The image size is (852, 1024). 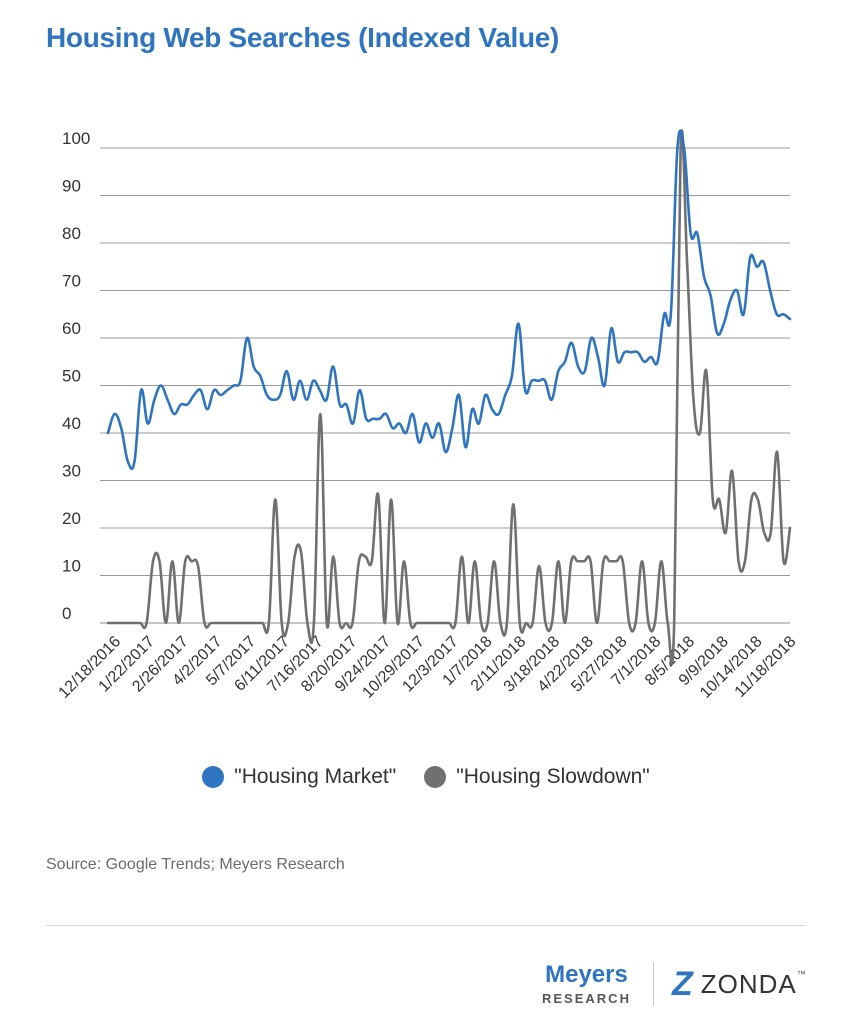 I want to click on zonda-logo-text: ZONDA, so click(x=748, y=983).